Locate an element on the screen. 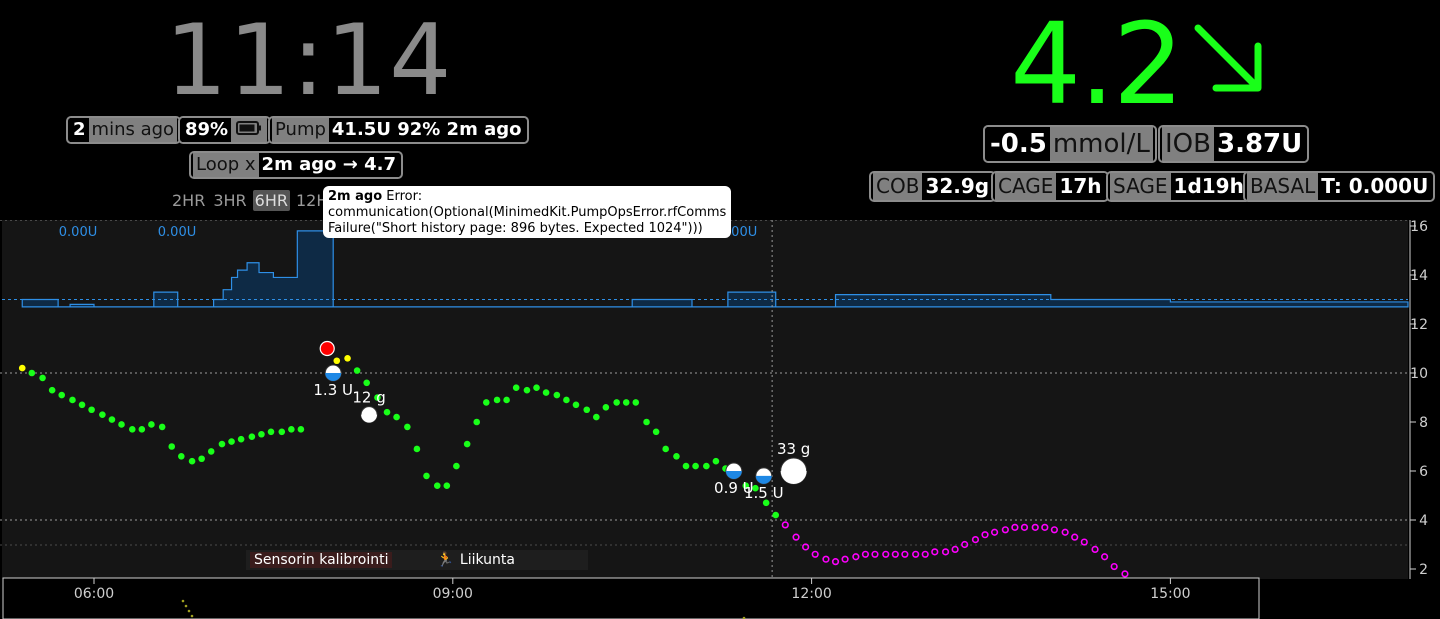 The image size is (1440, 619). x-tick-label: 09:00 is located at coordinates (453, 594).